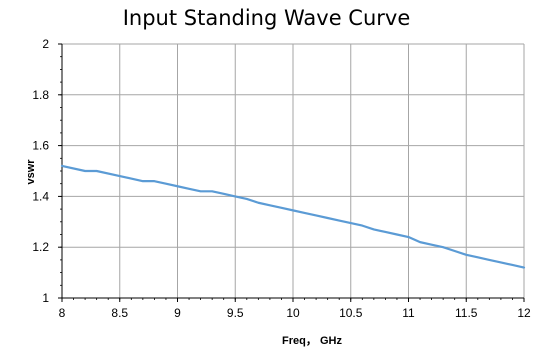 This screenshot has width=533, height=351. What do you see at coordinates (351, 313) in the screenshot?
I see `x-tick-label: 10.5` at bounding box center [351, 313].